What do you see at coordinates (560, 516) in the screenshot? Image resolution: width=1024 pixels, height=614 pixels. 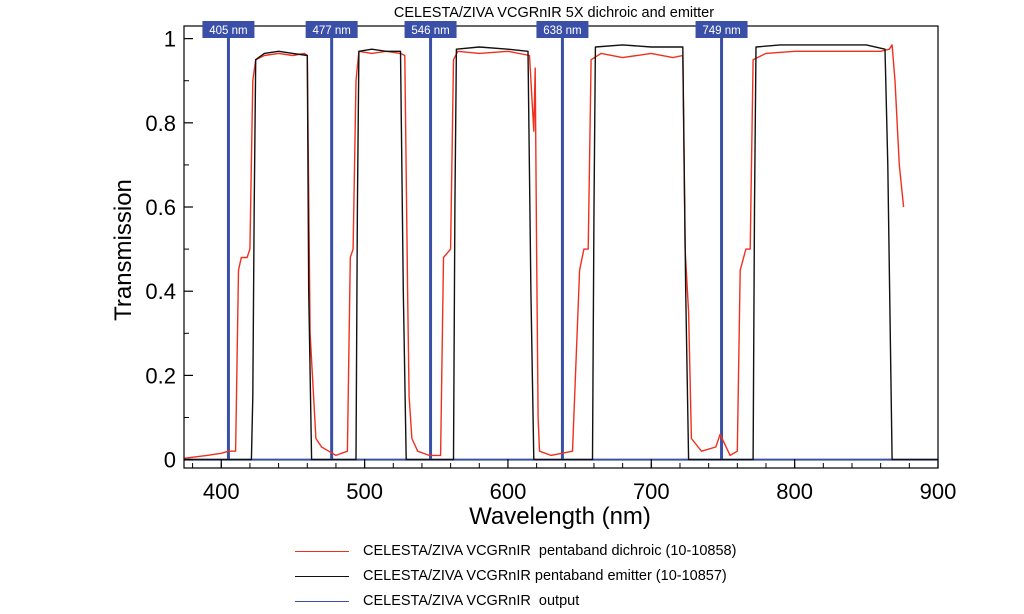 I see `x-axis-label: Wavelength (nm)` at bounding box center [560, 516].